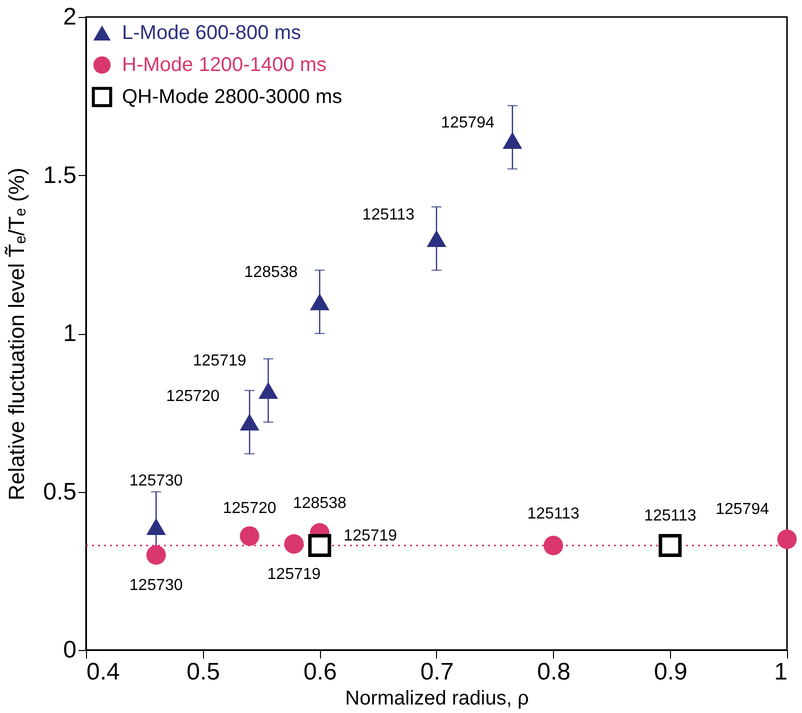 The height and width of the screenshot is (713, 802). Describe the element at coordinates (17, 334) in the screenshot. I see `y-axis-title: Relative fluctuation level T̃ₑ/Tₑ (%)` at that location.